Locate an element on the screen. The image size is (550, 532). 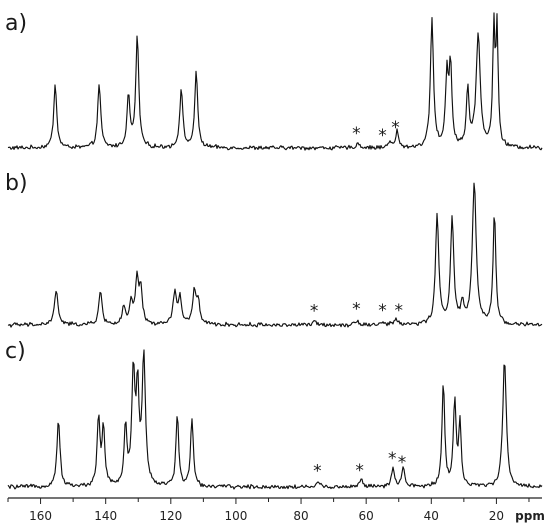
x-tick-label: 60 is located at coordinates (366, 516).